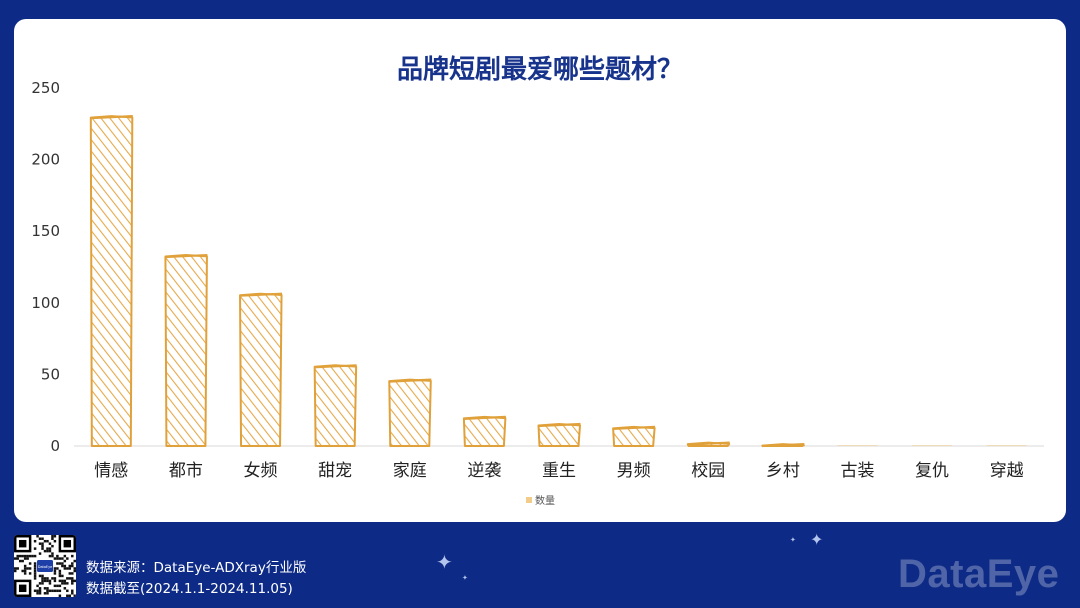 Image resolution: width=1080 pixels, height=608 pixels. I want to click on y-tick-label: 50, so click(50, 374).